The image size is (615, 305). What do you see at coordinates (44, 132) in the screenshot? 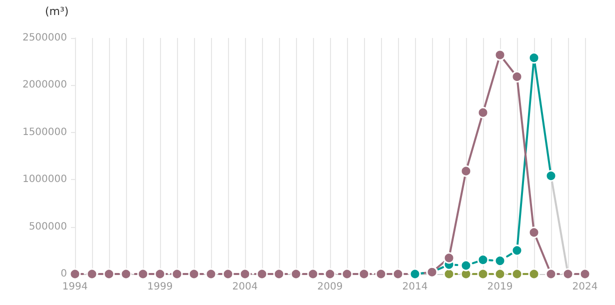
I see `y-tick-label: 1500000` at bounding box center [44, 132].